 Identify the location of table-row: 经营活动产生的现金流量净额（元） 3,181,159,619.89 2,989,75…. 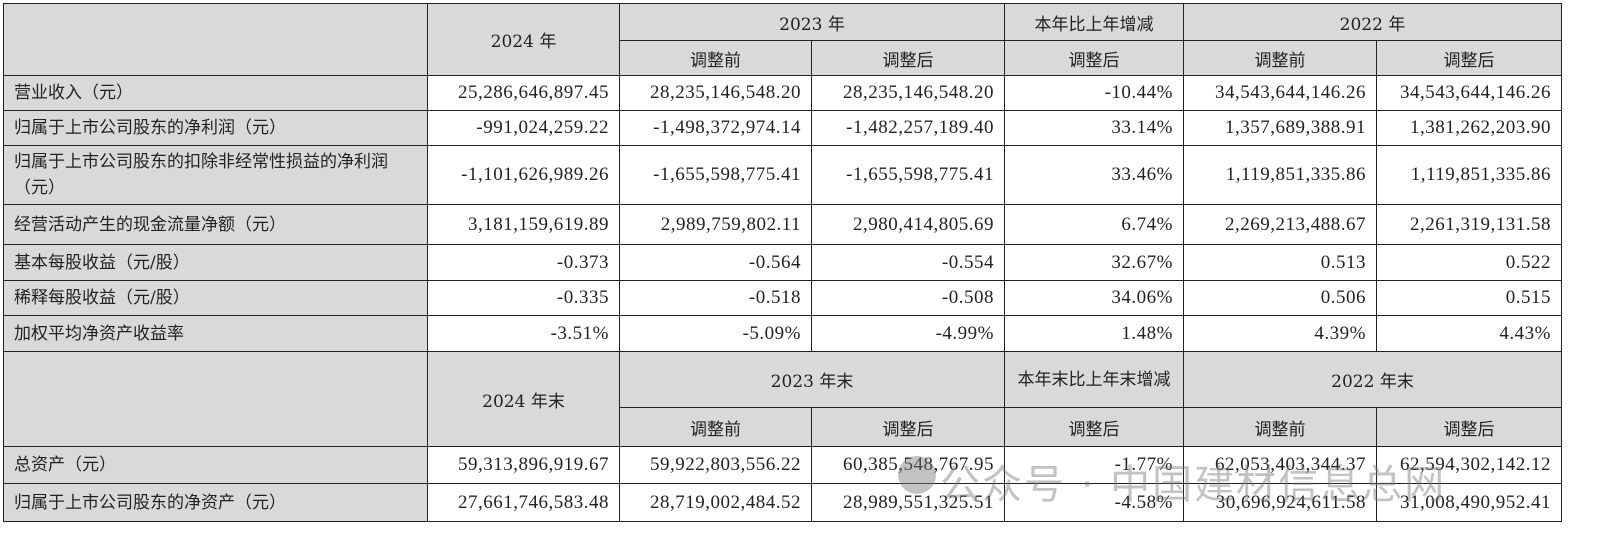
(782, 224).